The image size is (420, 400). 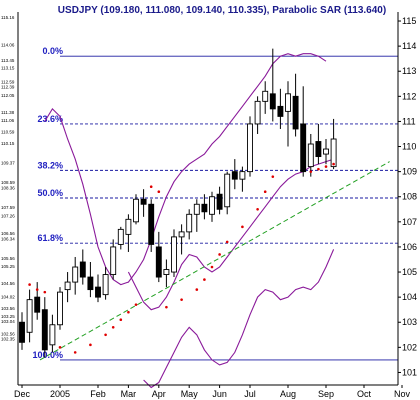 I want to click on y-tick-label: 105, so click(x=409, y=272).